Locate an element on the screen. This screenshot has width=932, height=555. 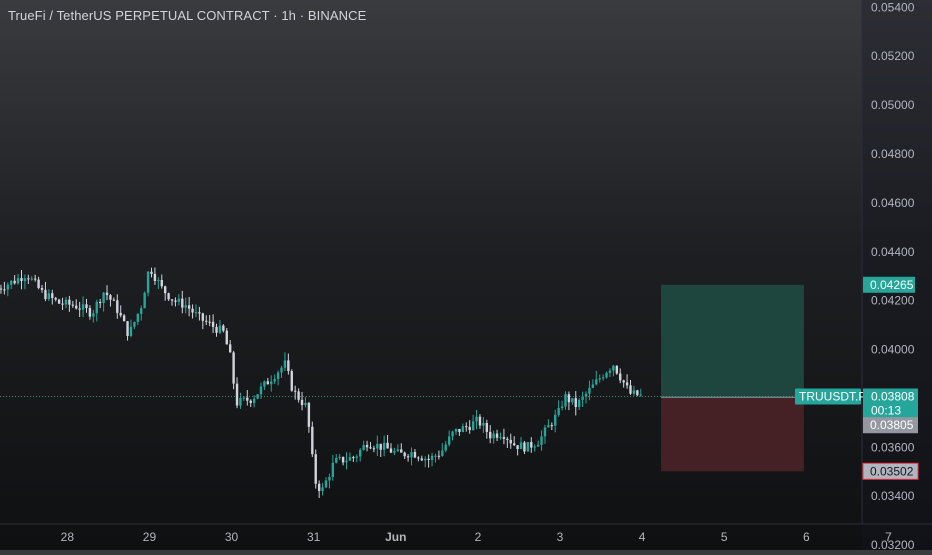
symbol-tag-label: TRUUSDT.P is located at coordinates (832, 396).